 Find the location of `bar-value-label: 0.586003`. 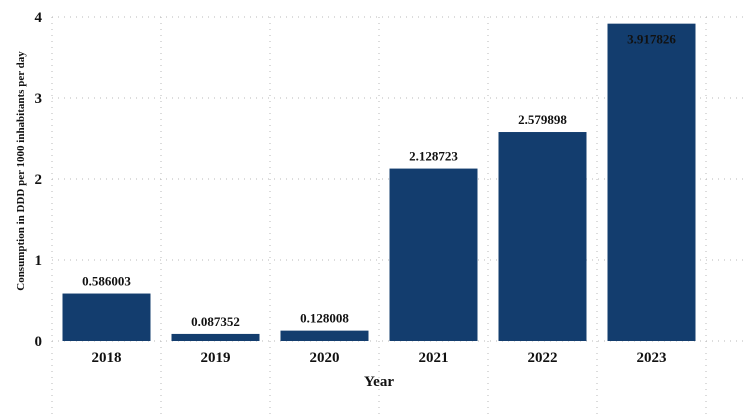

bar-value-label: 0.586003 is located at coordinates (106, 281).